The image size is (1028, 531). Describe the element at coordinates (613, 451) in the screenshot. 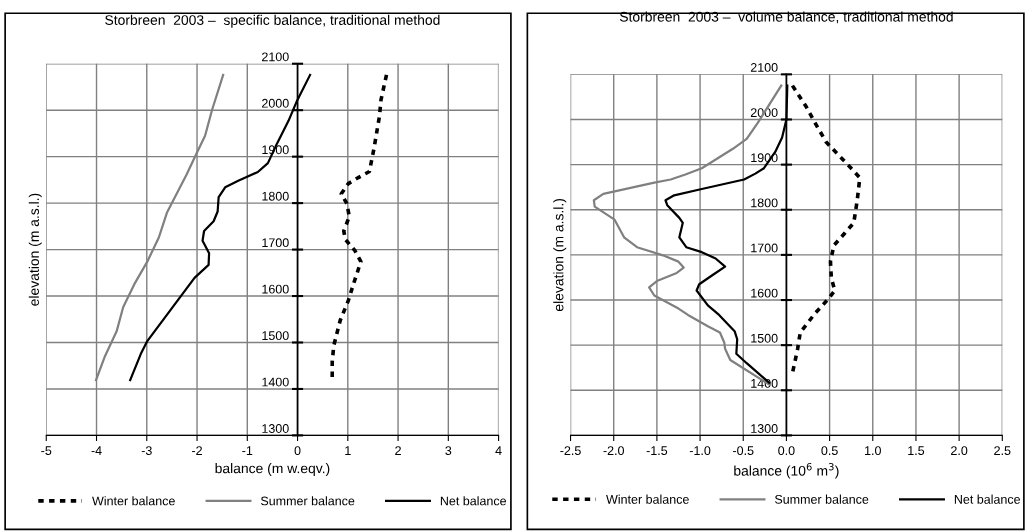

I see `x-tick-label: -2.0` at that location.